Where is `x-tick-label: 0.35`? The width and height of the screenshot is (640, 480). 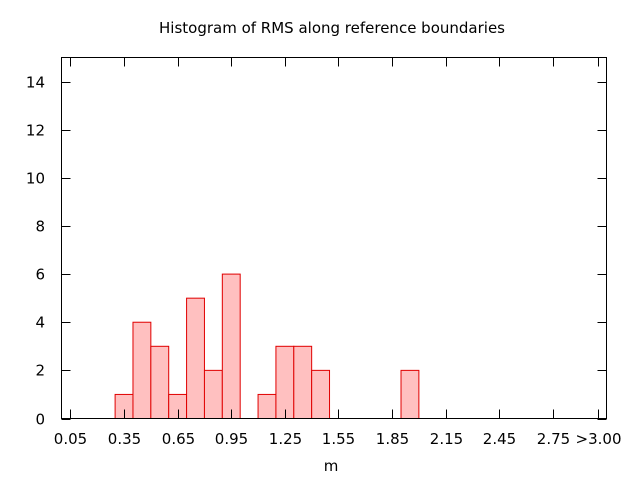
x-tick-label: 0.35 is located at coordinates (124, 439).